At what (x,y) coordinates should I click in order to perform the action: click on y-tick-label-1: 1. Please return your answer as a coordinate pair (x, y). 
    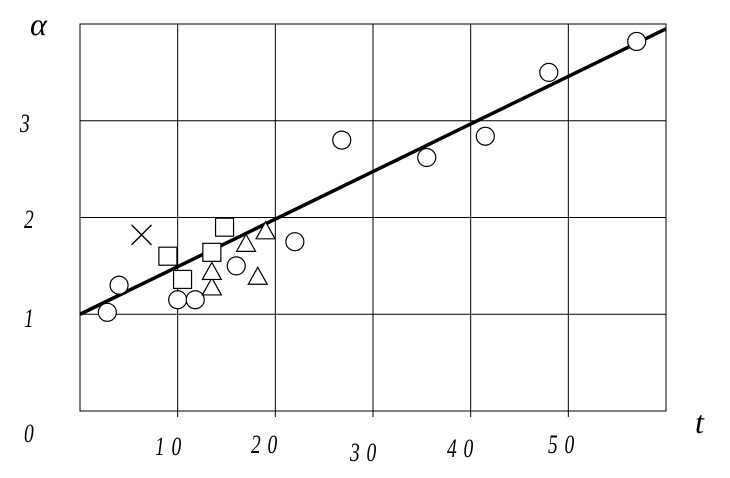
    Looking at the image, I should click on (29, 318).